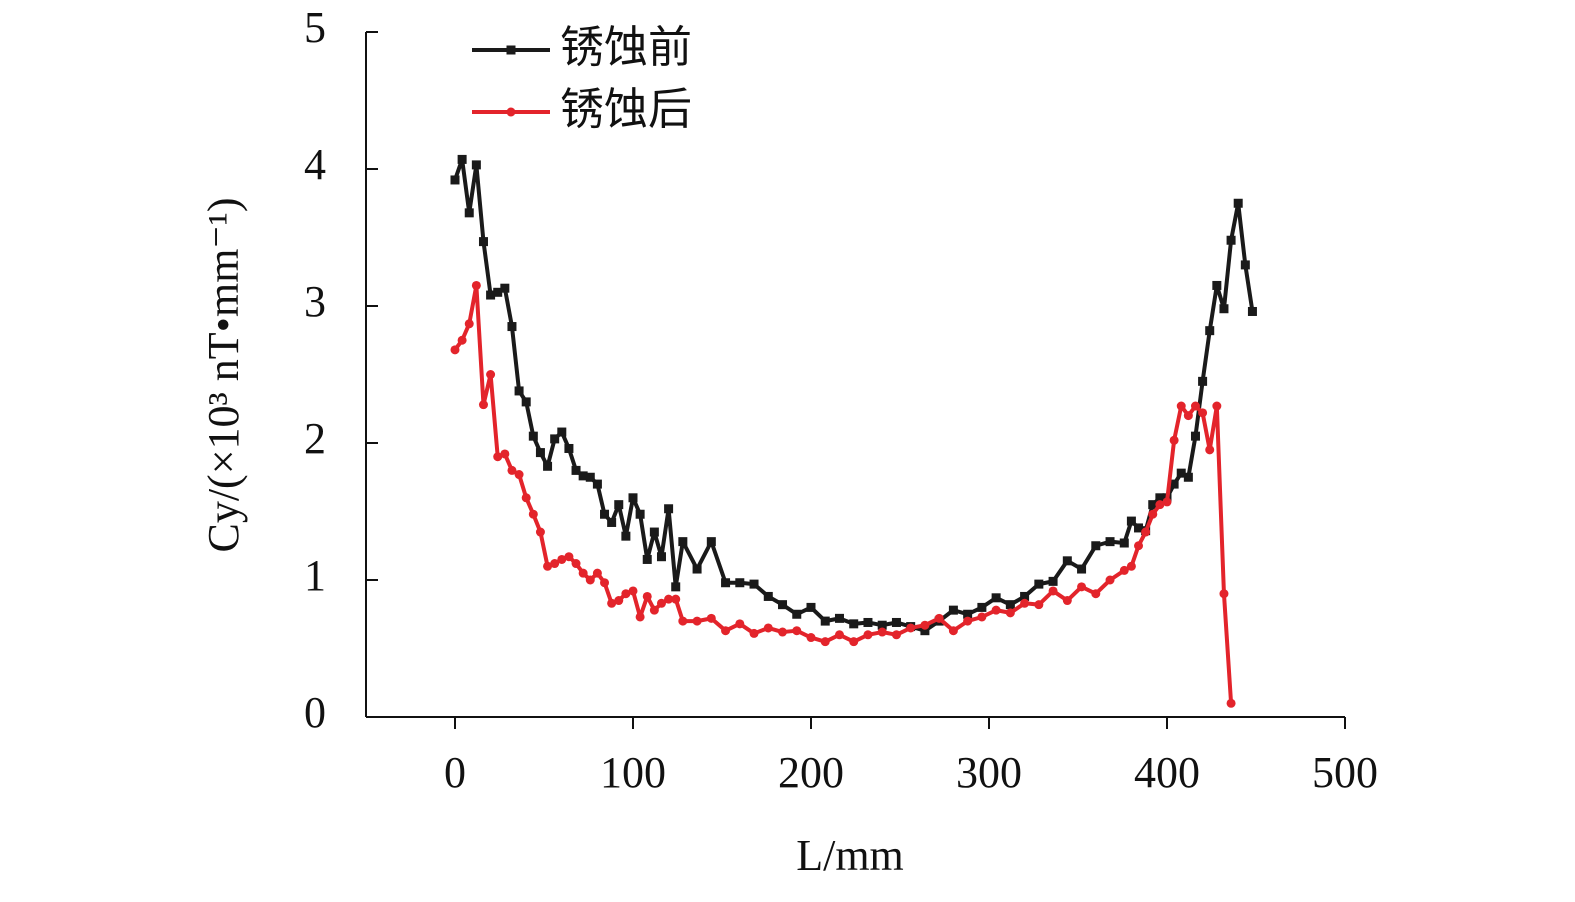 This screenshot has width=1575, height=902. What do you see at coordinates (511, 112) in the screenshot?
I see `legend-marker` at bounding box center [511, 112].